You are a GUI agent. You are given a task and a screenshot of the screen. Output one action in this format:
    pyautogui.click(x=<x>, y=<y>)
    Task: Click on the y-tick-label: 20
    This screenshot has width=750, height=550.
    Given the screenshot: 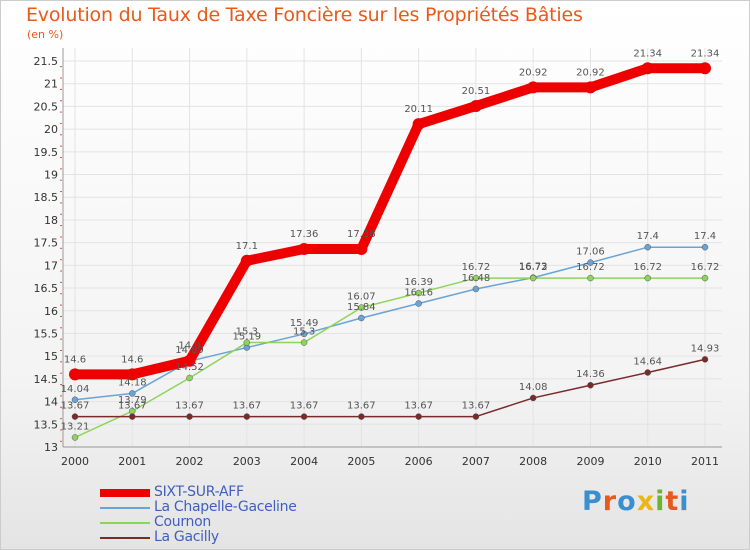 What is the action you would take?
    pyautogui.click(x=51, y=129)
    